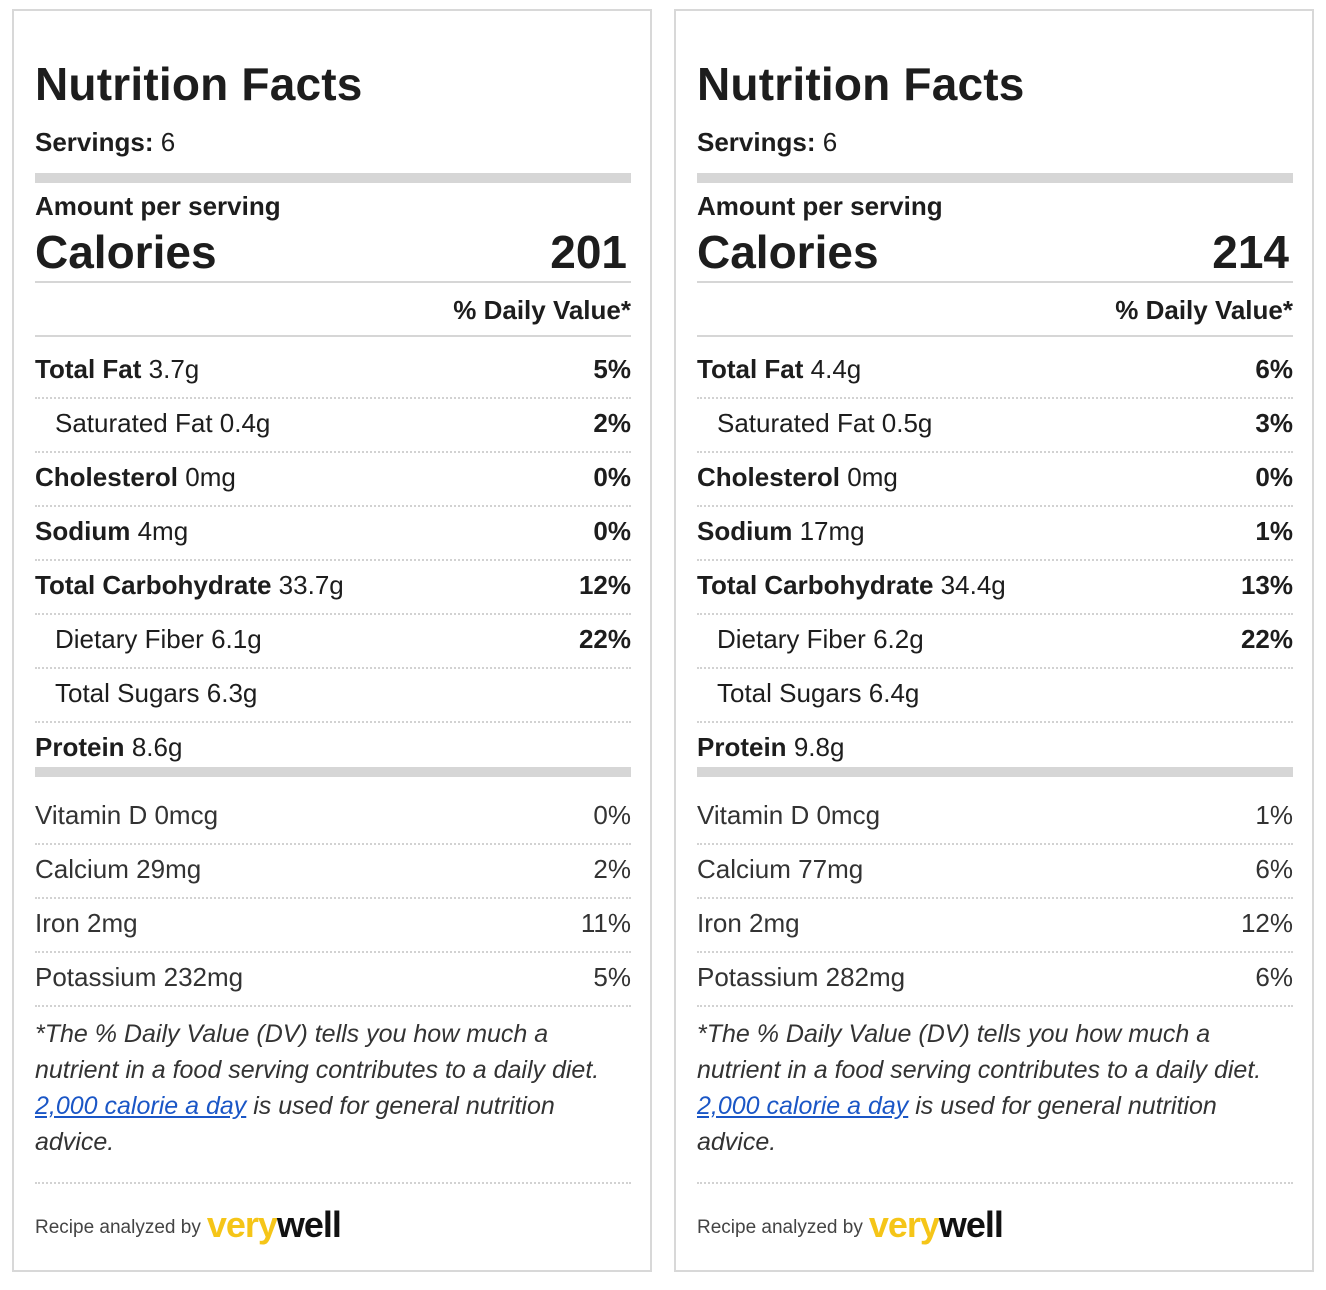 This screenshot has height=1290, width=1326. Describe the element at coordinates (157, 747) in the screenshot. I see `nutrient-amount: 8.6g` at that location.